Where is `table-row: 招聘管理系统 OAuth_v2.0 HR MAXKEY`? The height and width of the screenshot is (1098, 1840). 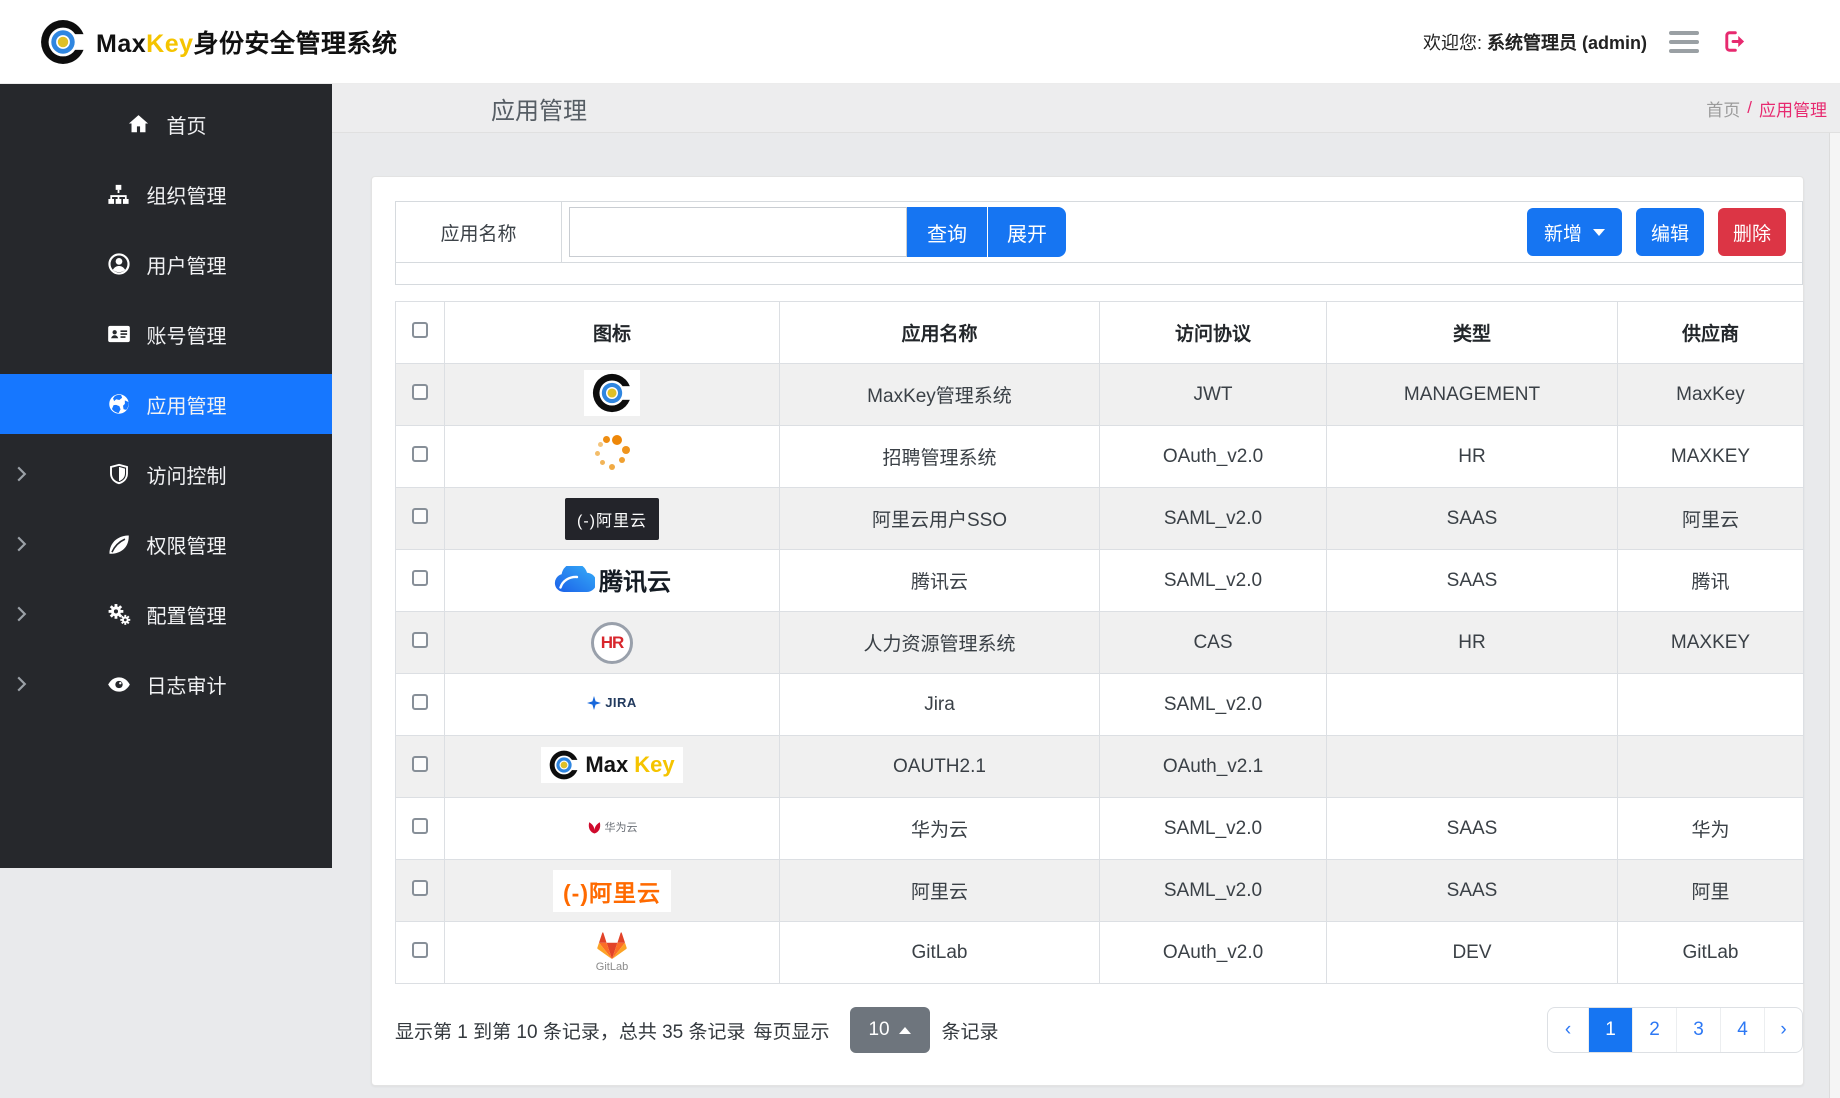 table-row: 招聘管理系统 OAuth_v2.0 HR MAXKEY is located at coordinates (1099, 456).